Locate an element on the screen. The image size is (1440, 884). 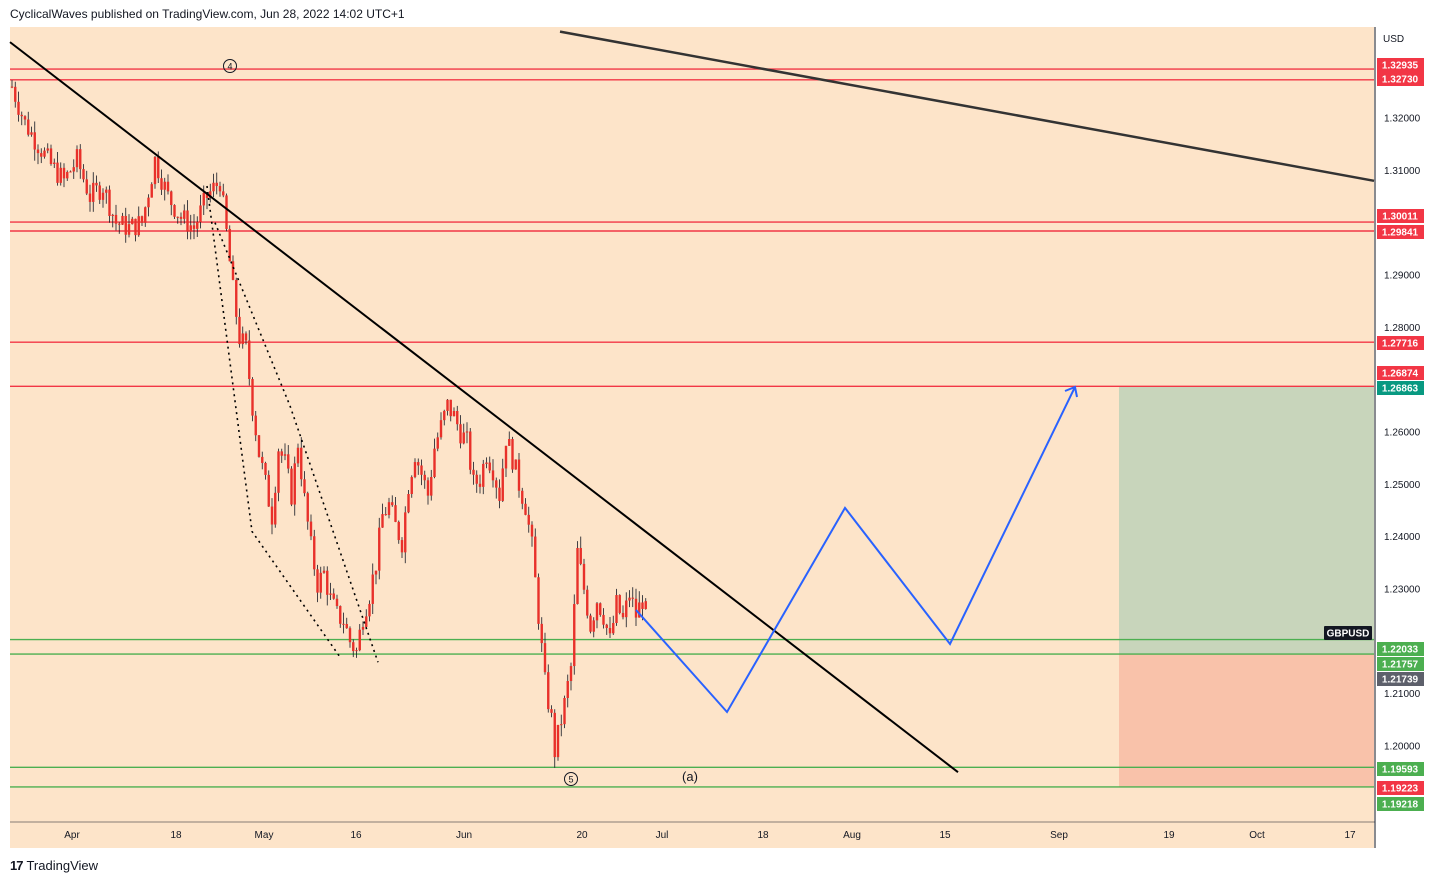
price-tick-label: 1.26000 is located at coordinates (1402, 433).